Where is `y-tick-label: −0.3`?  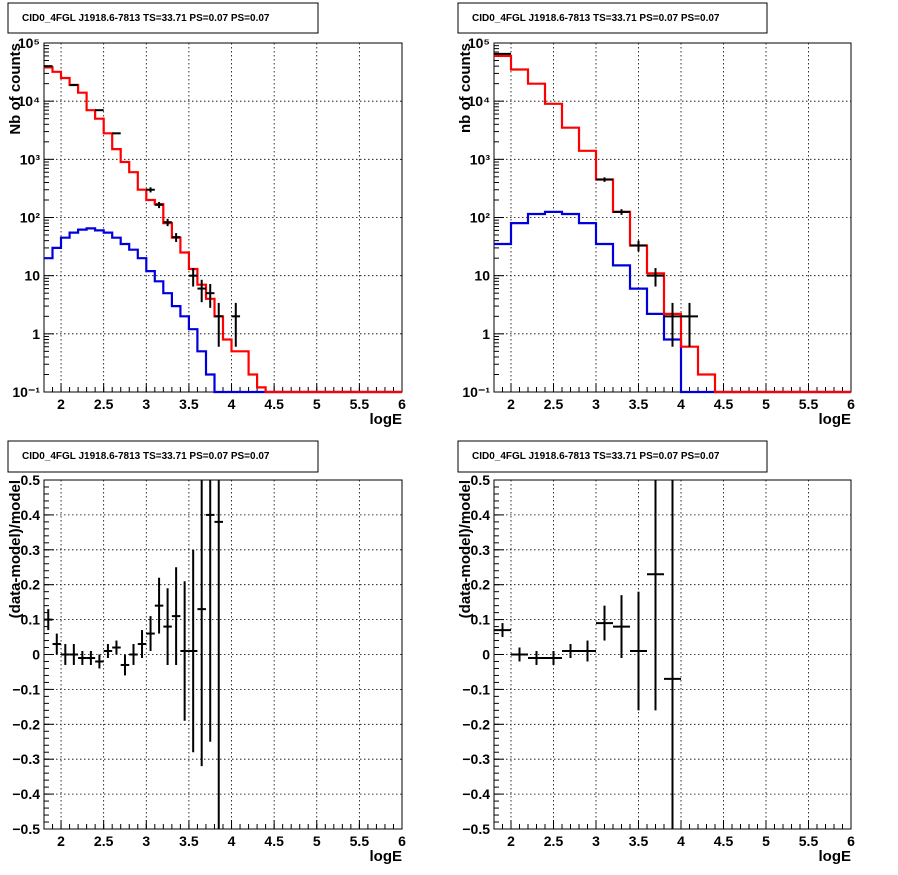 y-tick-label: −0.3 is located at coordinates (476, 759).